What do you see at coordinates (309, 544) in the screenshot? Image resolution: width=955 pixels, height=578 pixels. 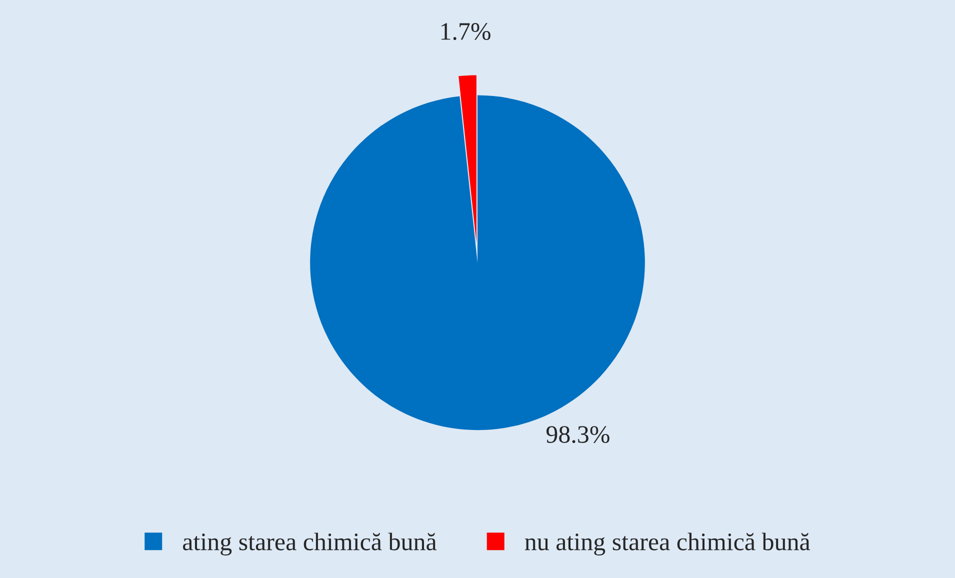 I see `legend-label: ating starea chimică bună` at bounding box center [309, 544].